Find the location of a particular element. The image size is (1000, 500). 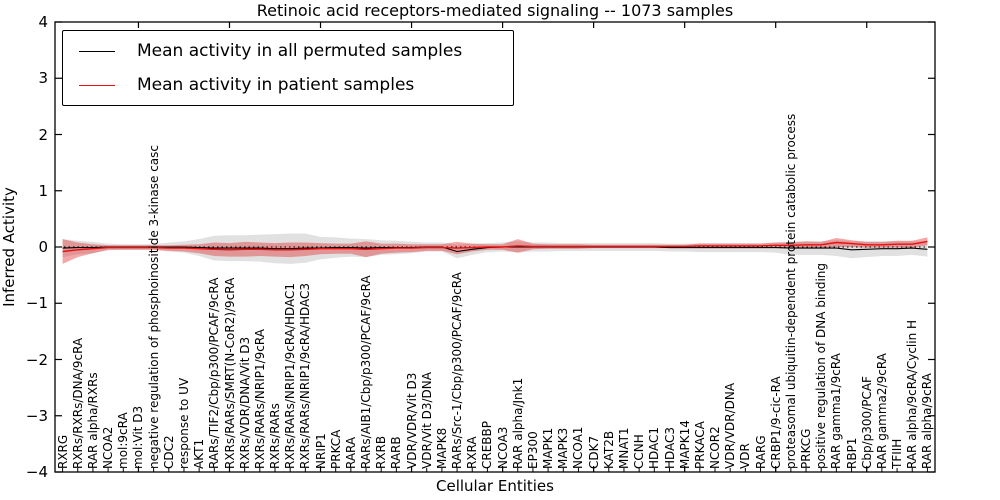

x-tick-label: RARA is located at coordinates (350, 452).